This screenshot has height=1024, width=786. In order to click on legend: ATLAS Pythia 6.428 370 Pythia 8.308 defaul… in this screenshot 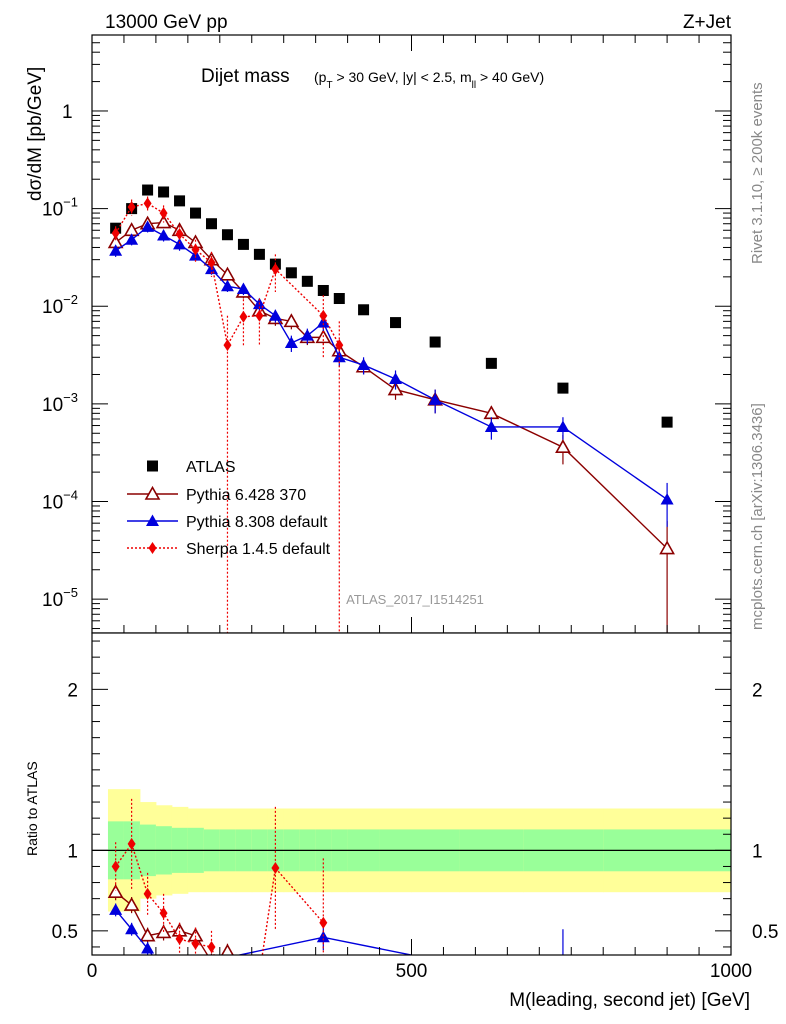, I will do `click(229, 508)`.